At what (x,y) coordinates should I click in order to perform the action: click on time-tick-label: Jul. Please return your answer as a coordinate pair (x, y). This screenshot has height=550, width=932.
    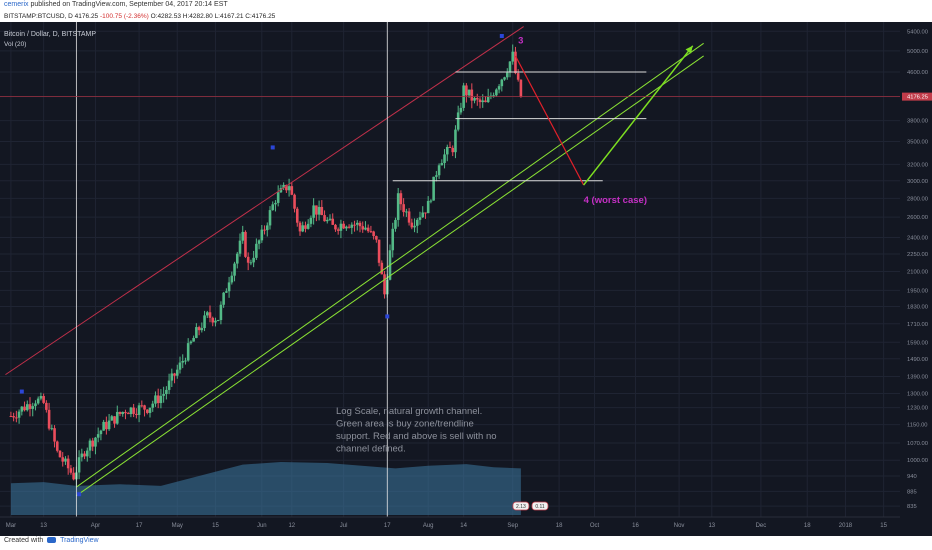
    Looking at the image, I should click on (344, 526).